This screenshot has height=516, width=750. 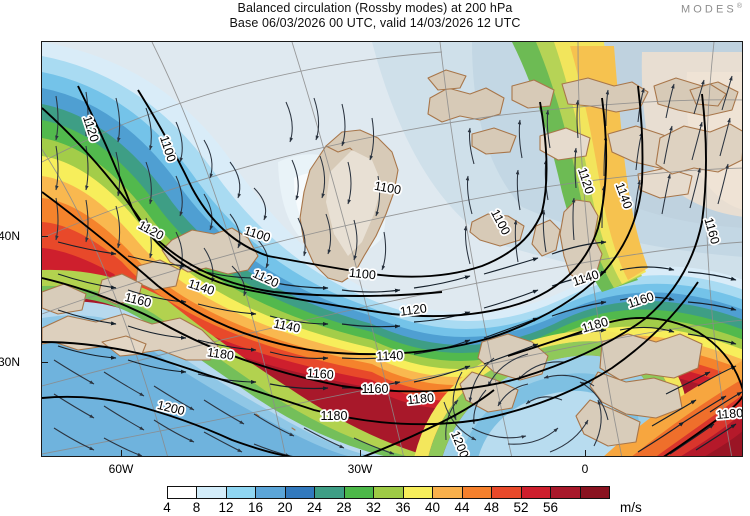 What do you see at coordinates (521, 507) in the screenshot?
I see `colorbar-tick: 52` at bounding box center [521, 507].